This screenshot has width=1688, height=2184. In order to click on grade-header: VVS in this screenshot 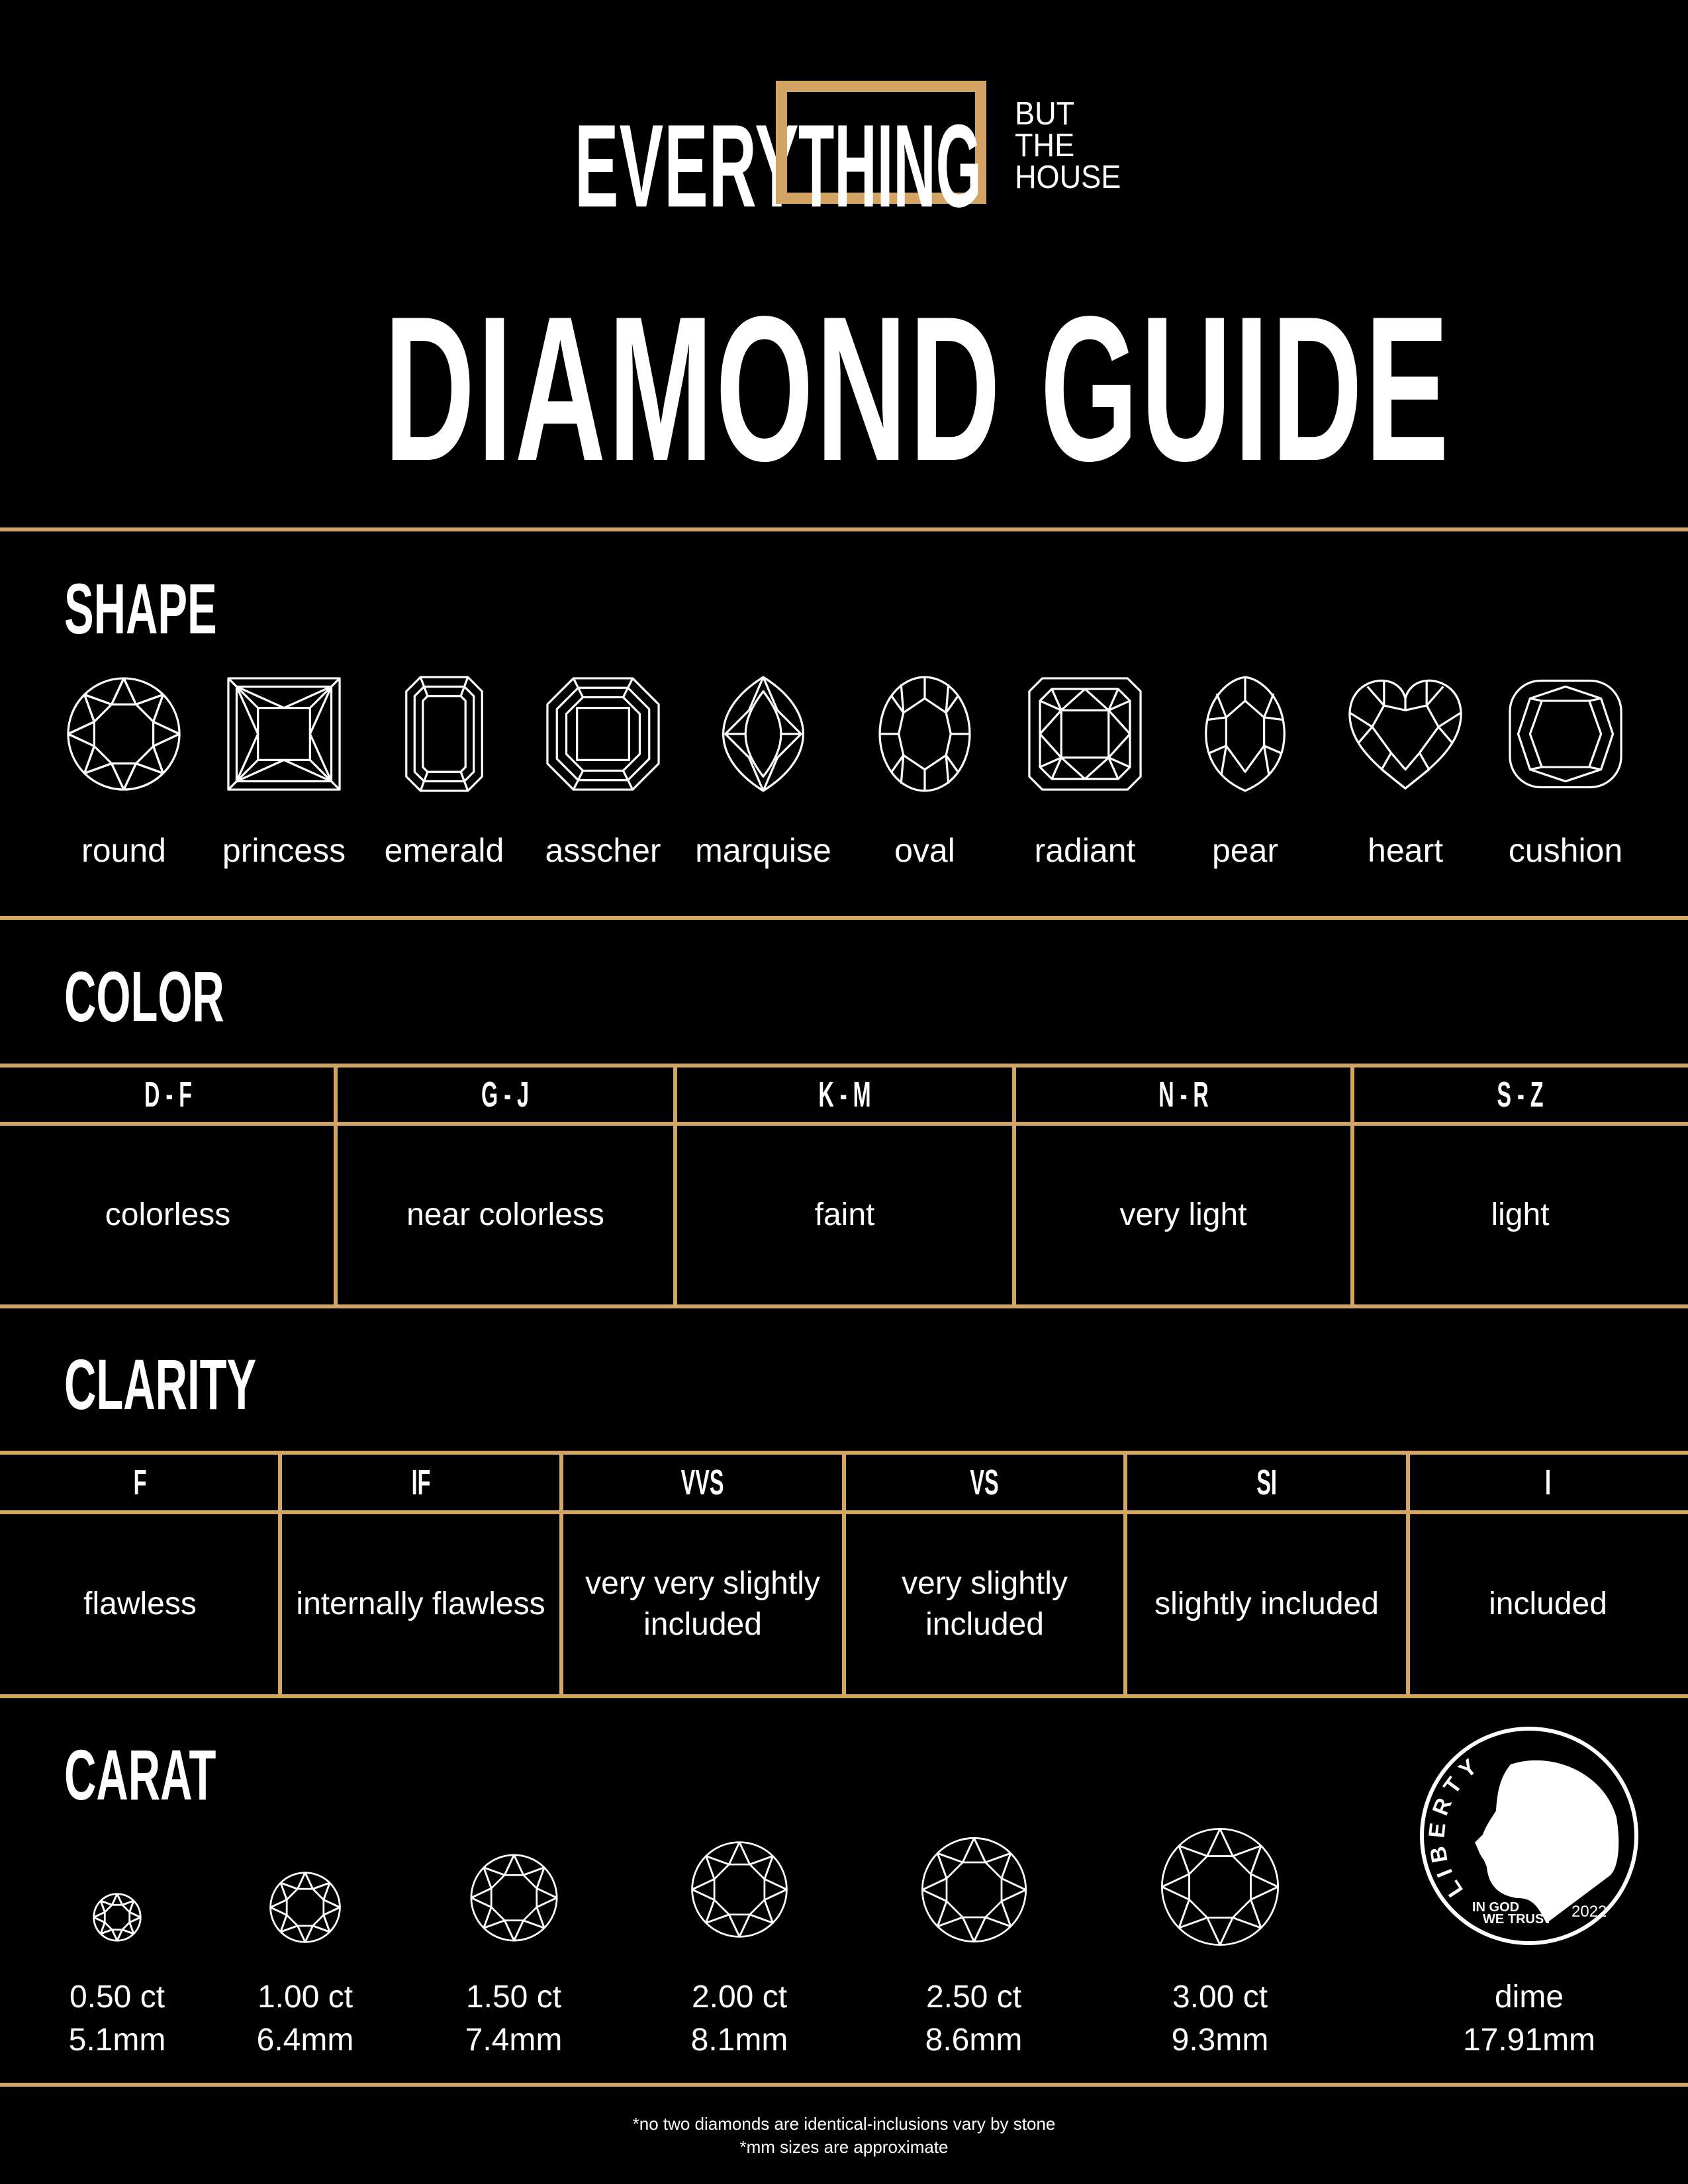, I will do `click(702, 1482)`.